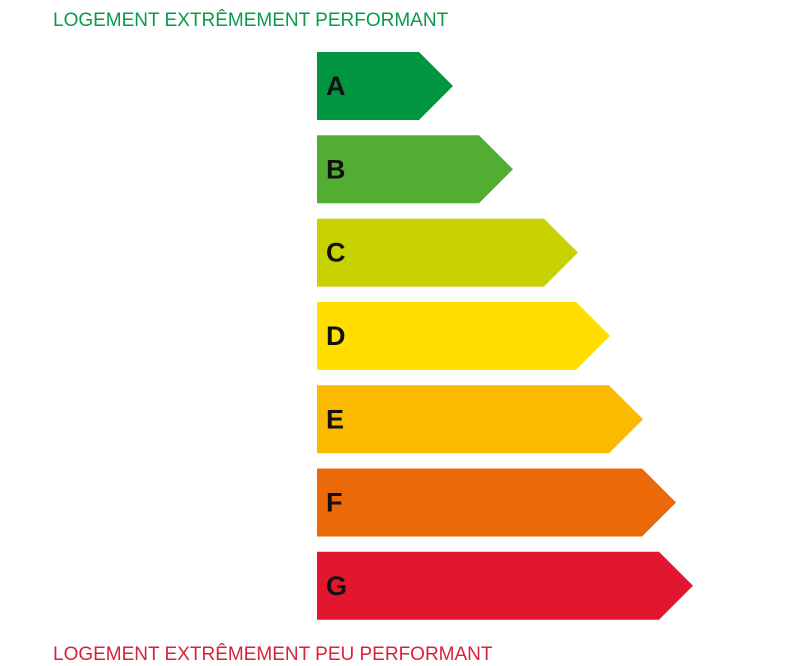  What do you see at coordinates (336, 86) in the screenshot?
I see `energy-class-letter: A` at bounding box center [336, 86].